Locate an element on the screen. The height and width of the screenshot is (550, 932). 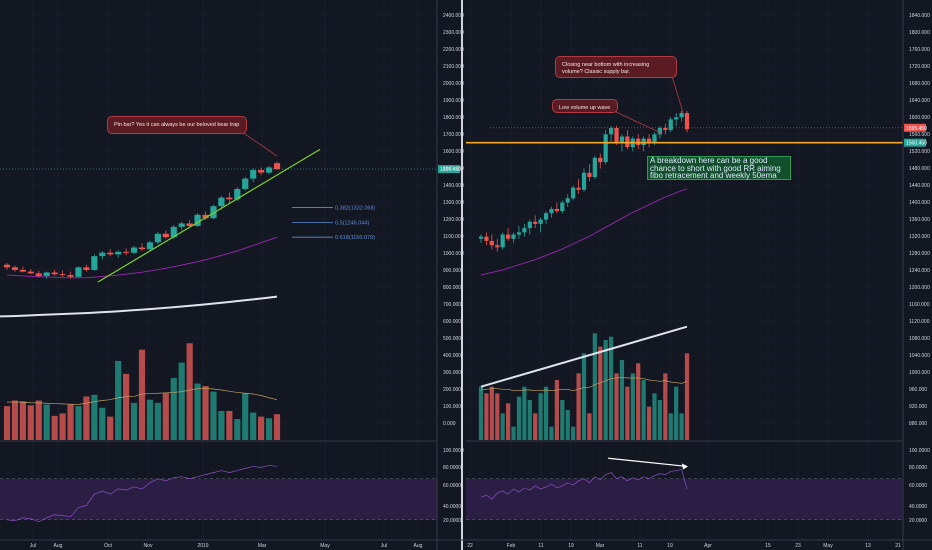
low-volume-callout: Low volume up wave is located at coordinates (585, 106).